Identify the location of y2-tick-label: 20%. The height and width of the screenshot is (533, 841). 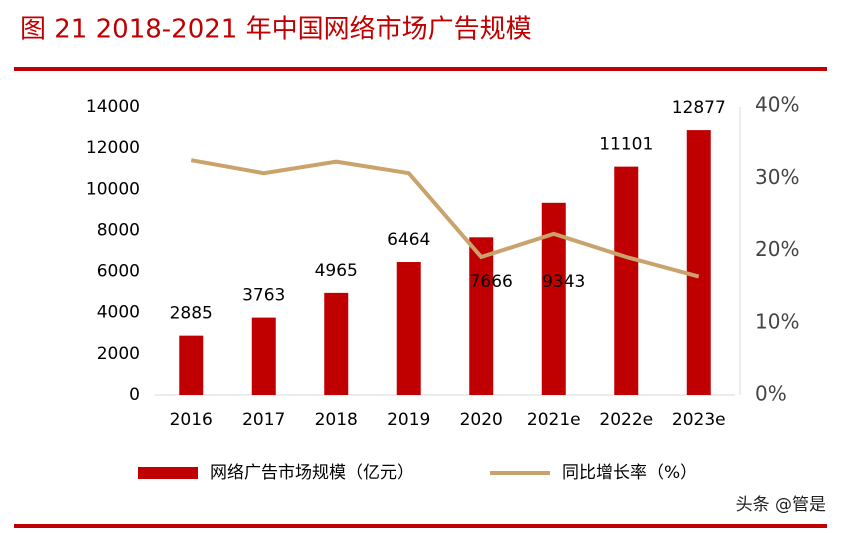
(777, 249).